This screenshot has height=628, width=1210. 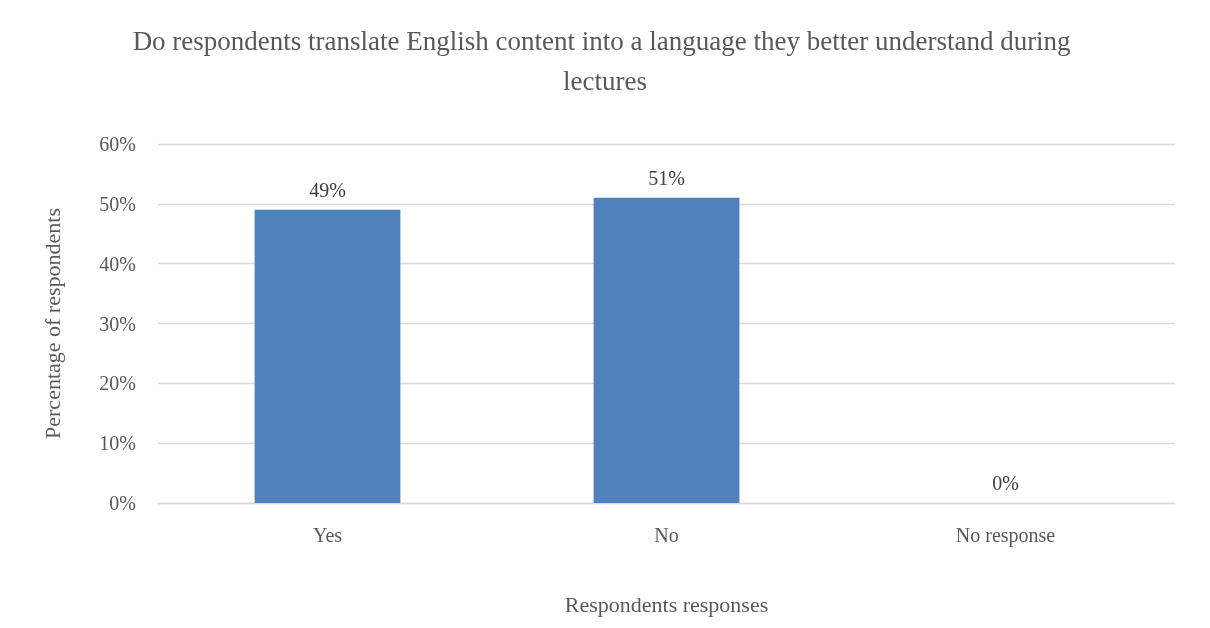 I want to click on data-label: 0%, so click(x=1005, y=483).